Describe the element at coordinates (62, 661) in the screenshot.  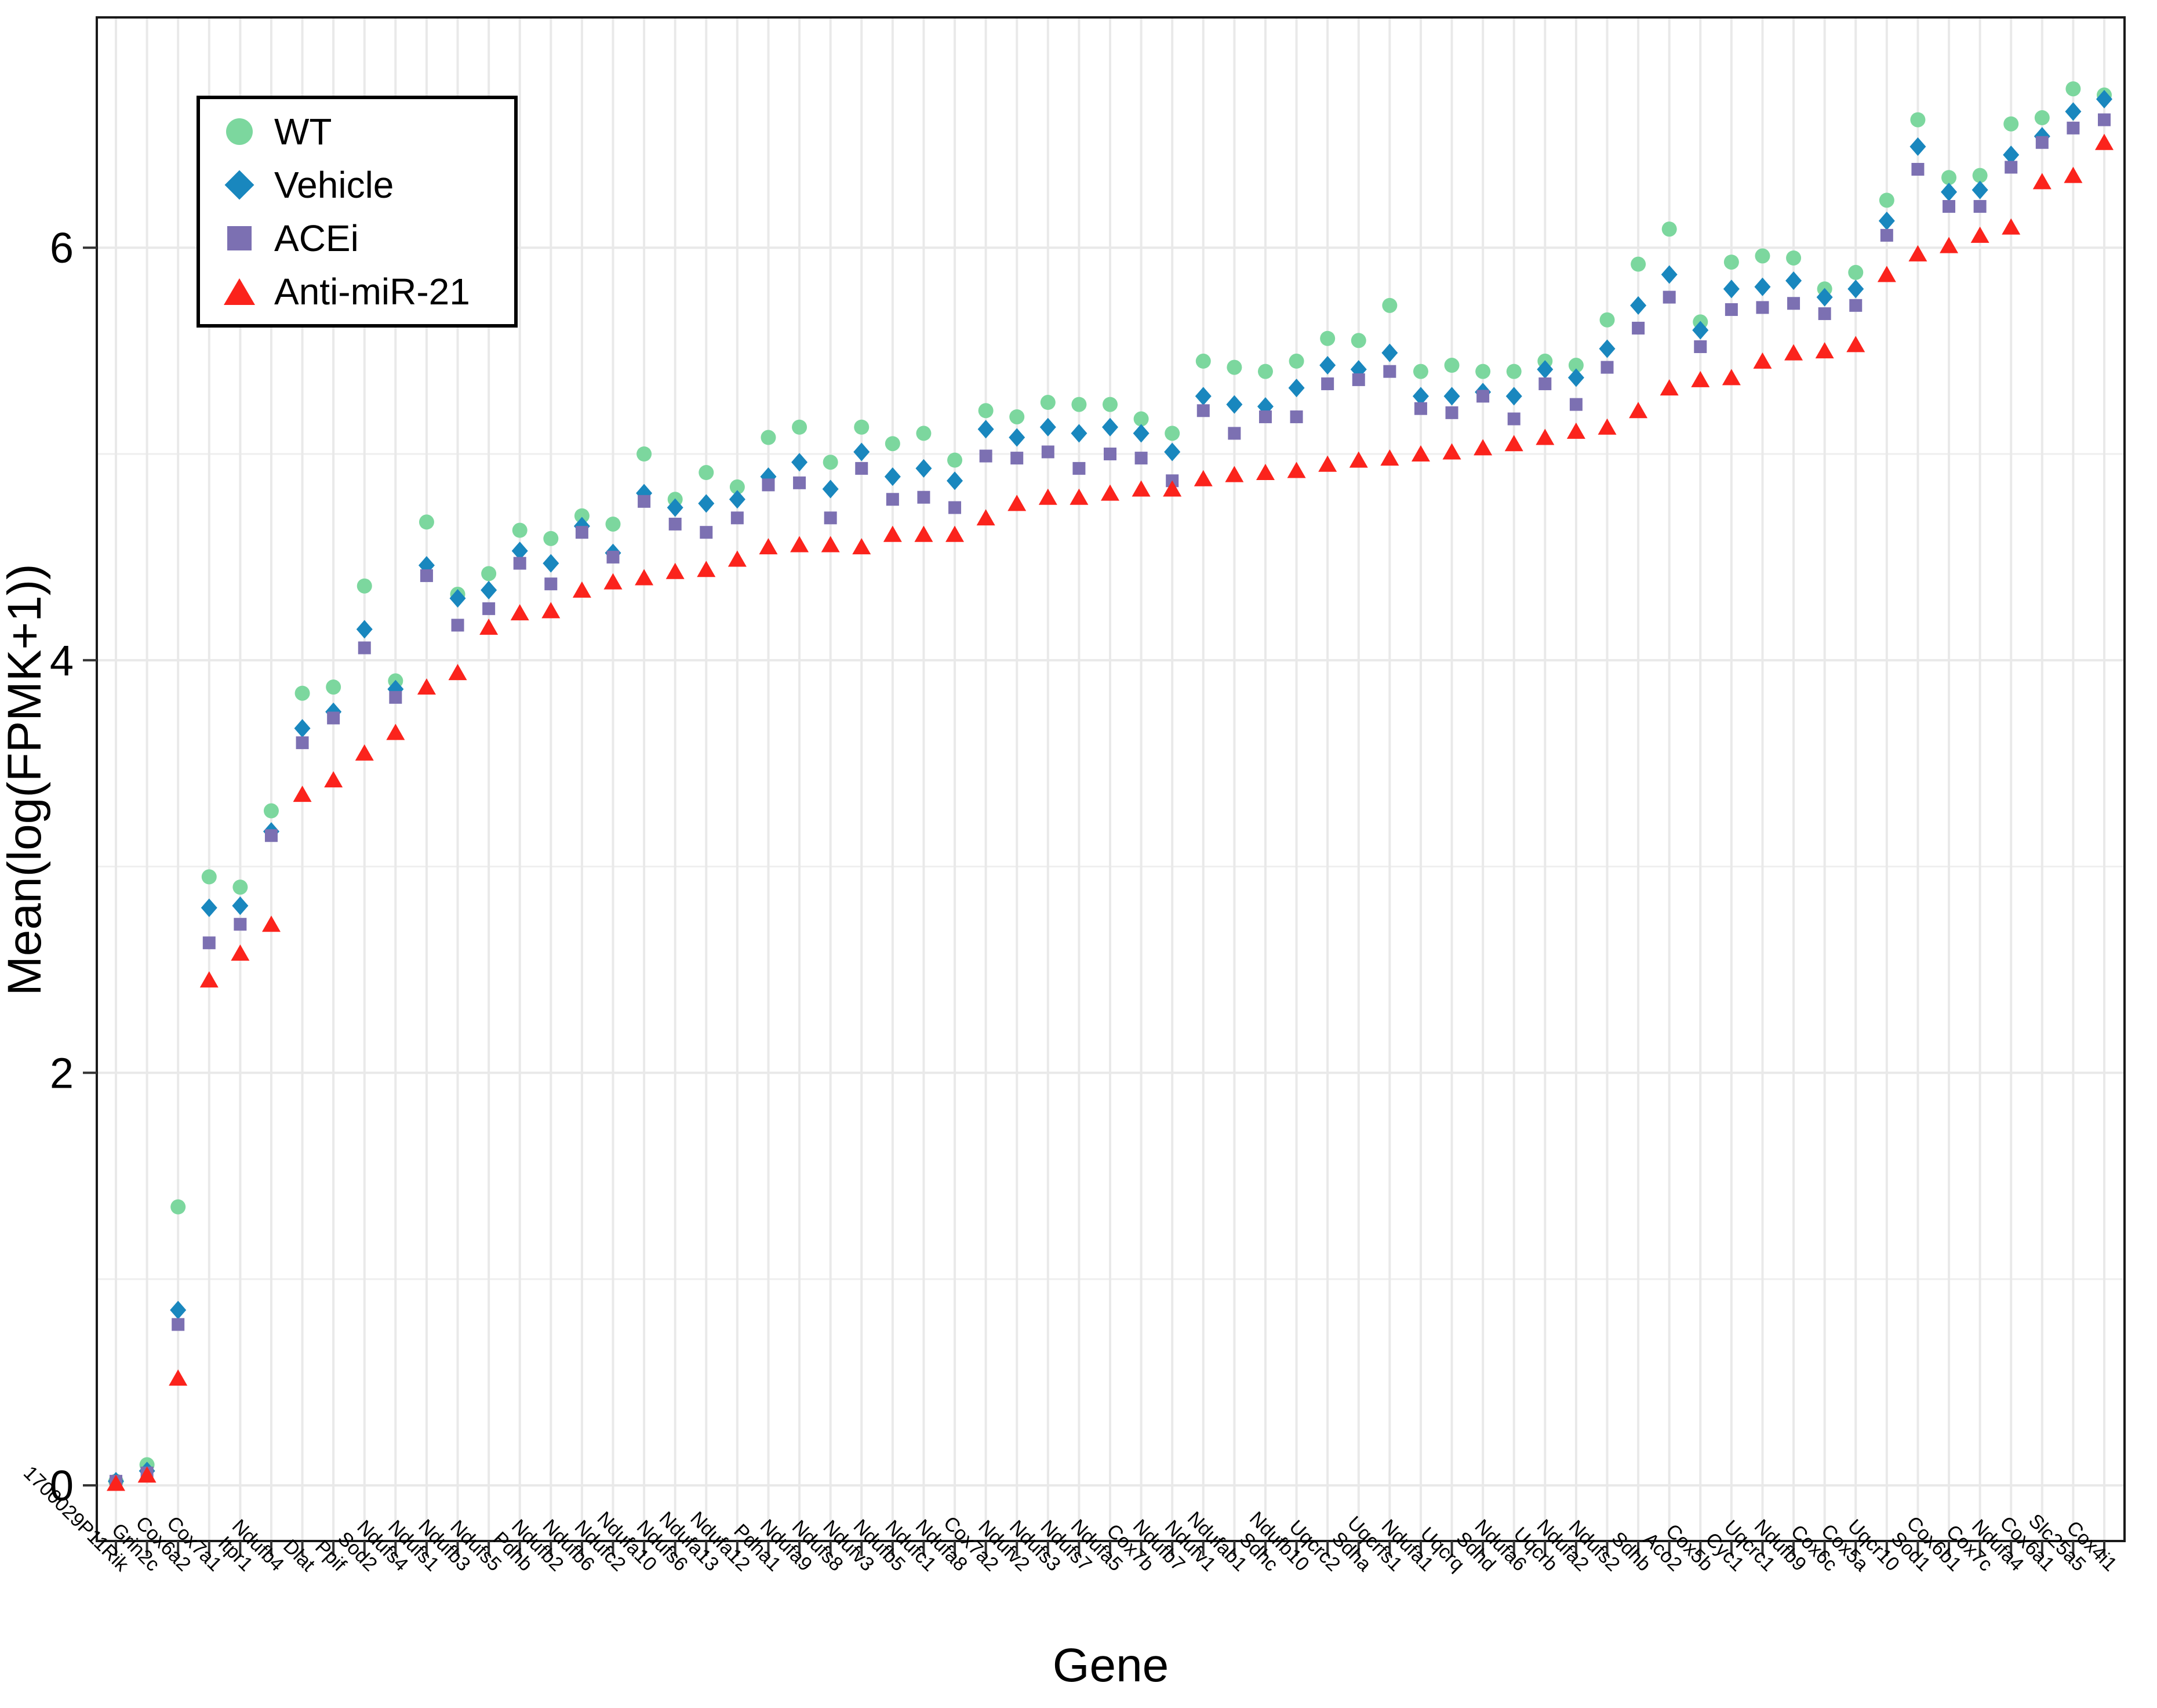
I see `y-tick-label: 4` at that location.